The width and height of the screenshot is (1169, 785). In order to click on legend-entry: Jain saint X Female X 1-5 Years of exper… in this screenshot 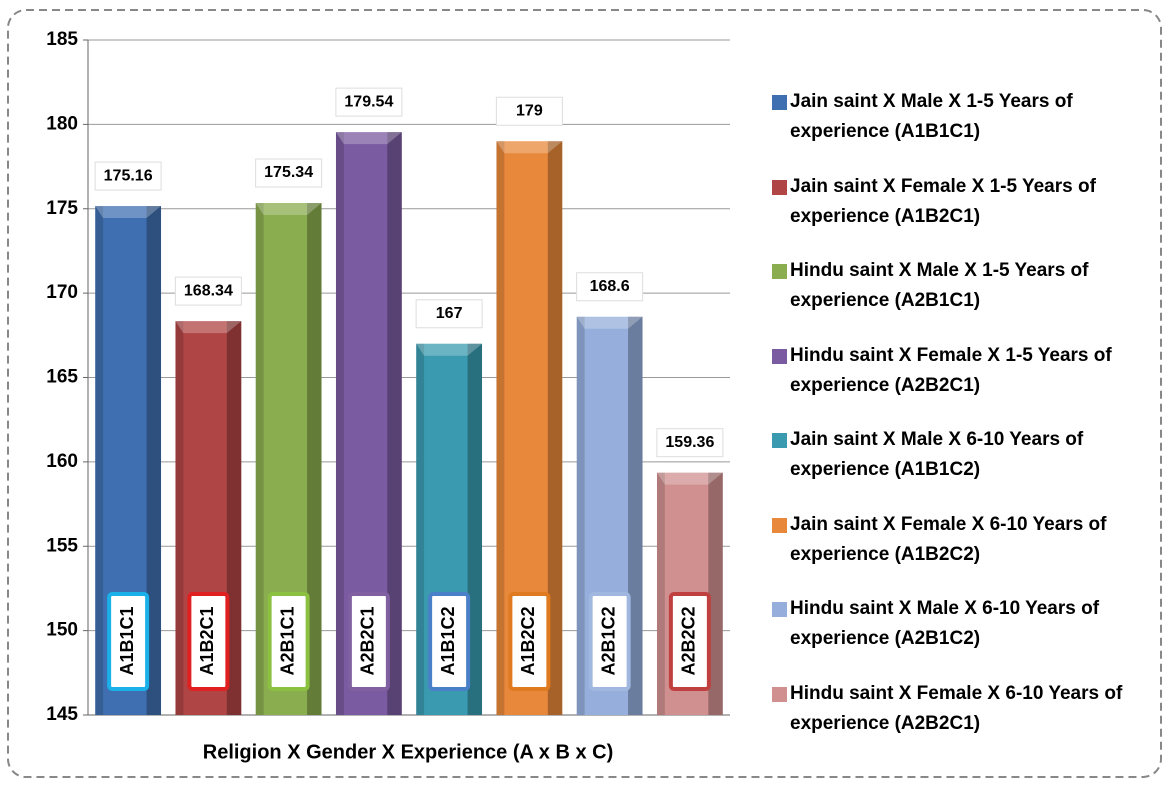, I will do `click(943, 201)`.